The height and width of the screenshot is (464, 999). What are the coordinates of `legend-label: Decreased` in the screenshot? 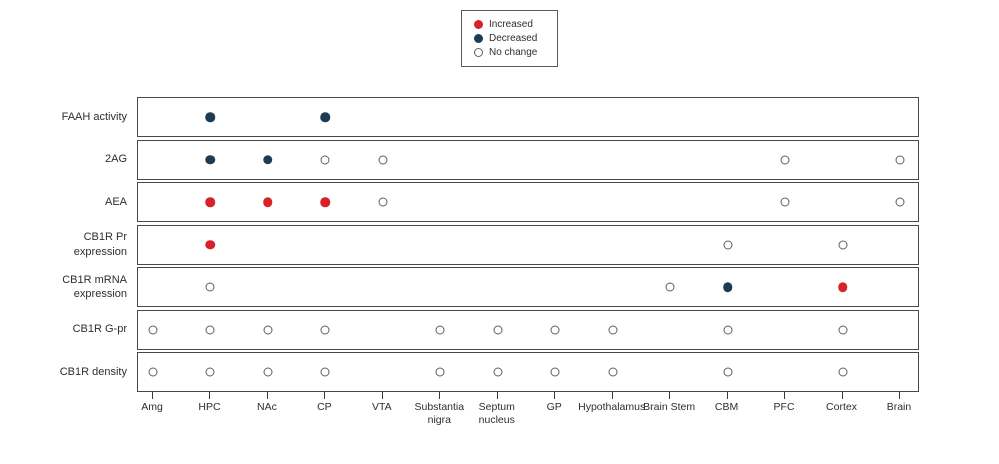 It's located at (513, 38).